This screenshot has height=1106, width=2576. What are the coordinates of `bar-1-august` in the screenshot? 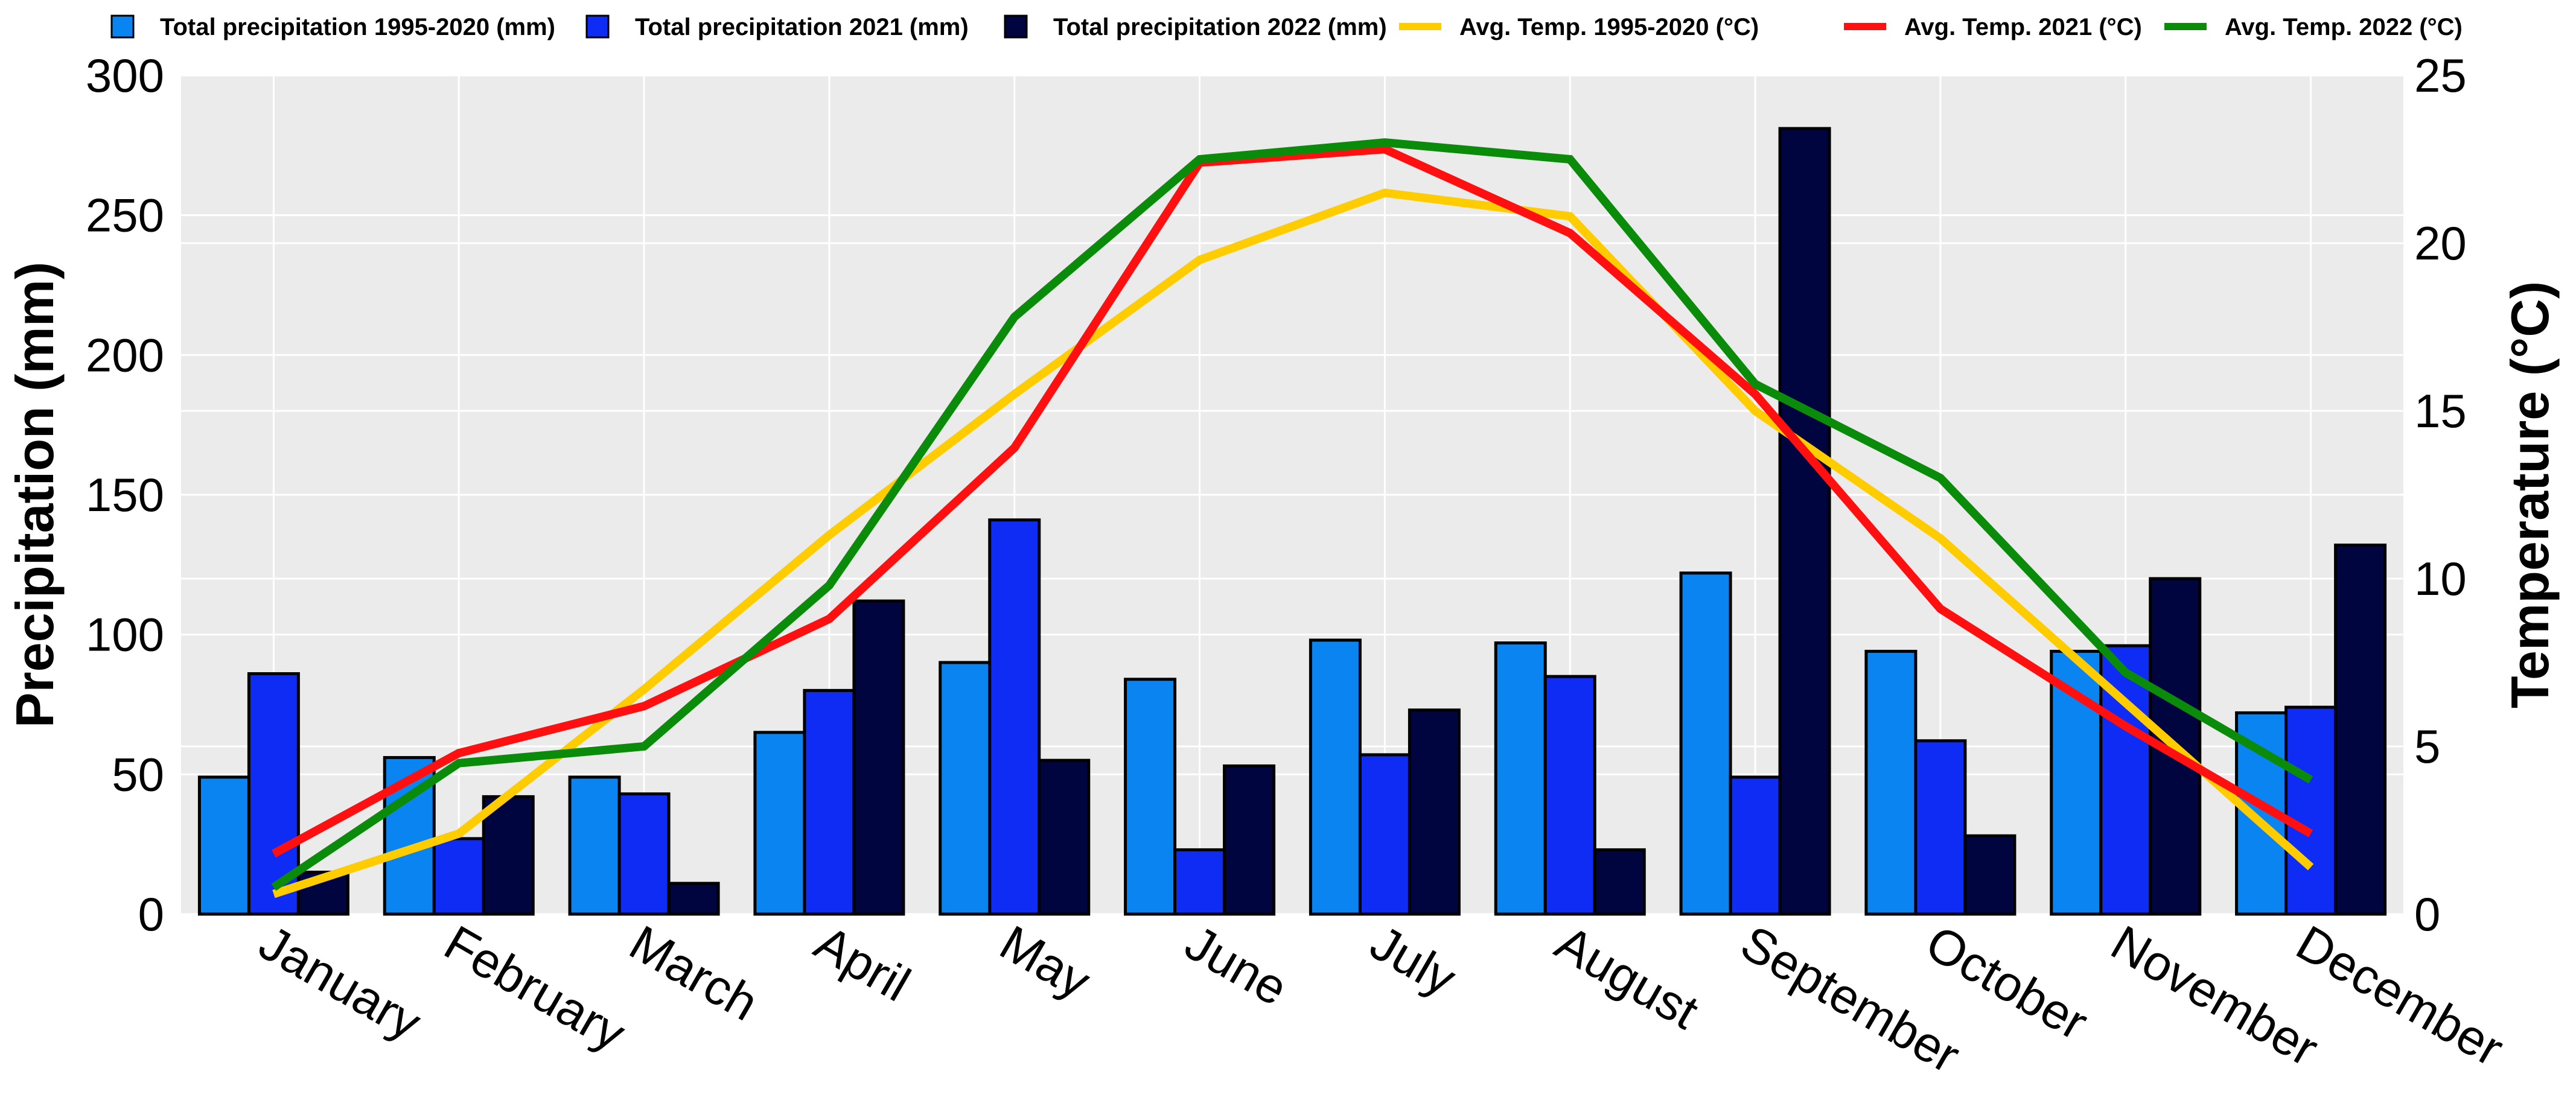 It's located at (1520, 778).